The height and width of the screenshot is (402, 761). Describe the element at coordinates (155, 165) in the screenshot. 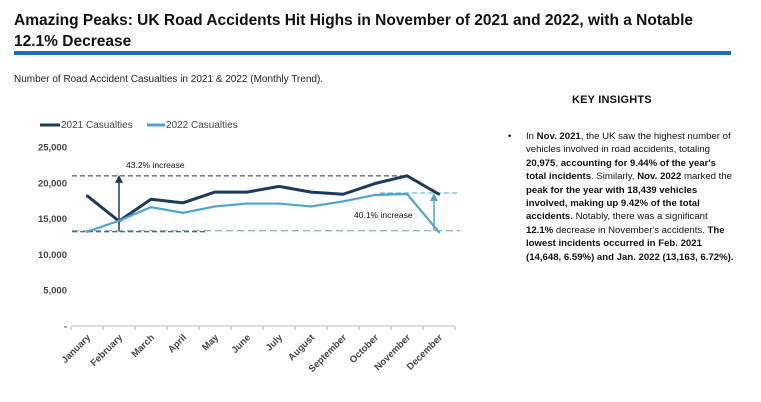

I see `annotation-label-2021: 43.2% increase` at that location.